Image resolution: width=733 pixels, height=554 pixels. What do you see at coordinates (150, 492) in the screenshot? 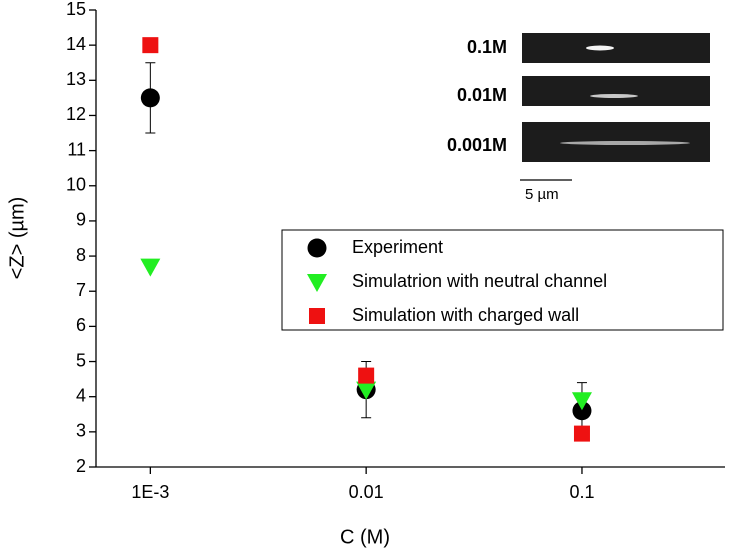
I see `x-tick-label: 1E-3` at bounding box center [150, 492].